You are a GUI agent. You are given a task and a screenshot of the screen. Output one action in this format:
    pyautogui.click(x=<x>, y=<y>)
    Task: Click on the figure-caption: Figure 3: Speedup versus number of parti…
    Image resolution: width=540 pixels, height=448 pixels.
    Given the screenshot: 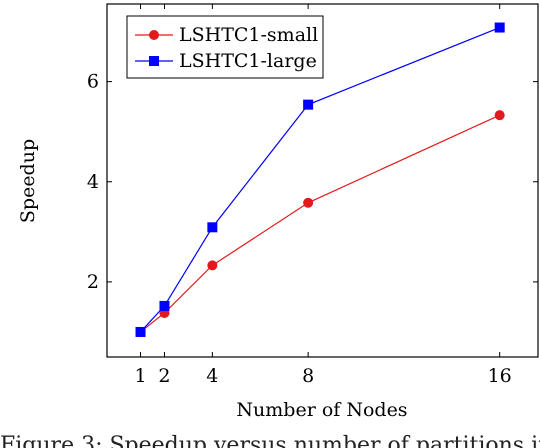 What is the action you would take?
    pyautogui.click(x=270, y=440)
    